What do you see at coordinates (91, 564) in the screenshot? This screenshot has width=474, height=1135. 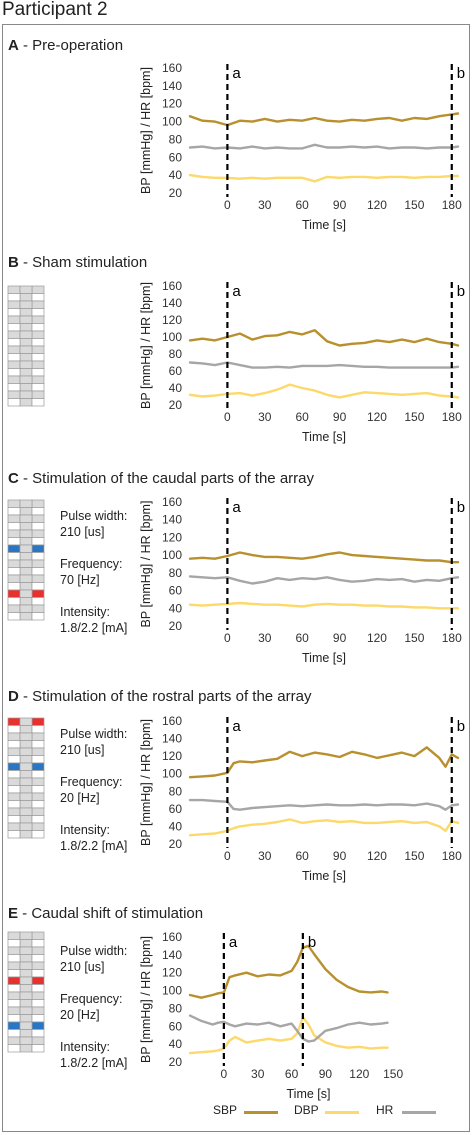 I see `frequency-label: Frequency:` at bounding box center [91, 564].